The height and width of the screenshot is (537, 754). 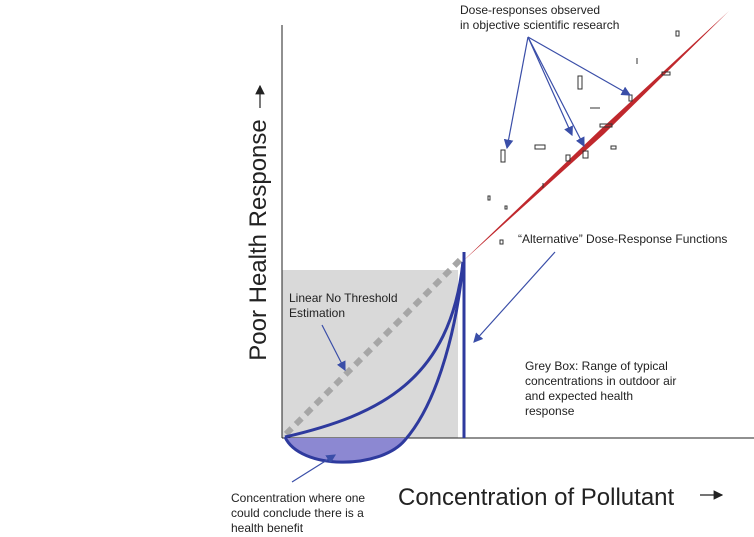 What do you see at coordinates (343, 298) in the screenshot?
I see `annotation-text: Linear No Threshold` at bounding box center [343, 298].